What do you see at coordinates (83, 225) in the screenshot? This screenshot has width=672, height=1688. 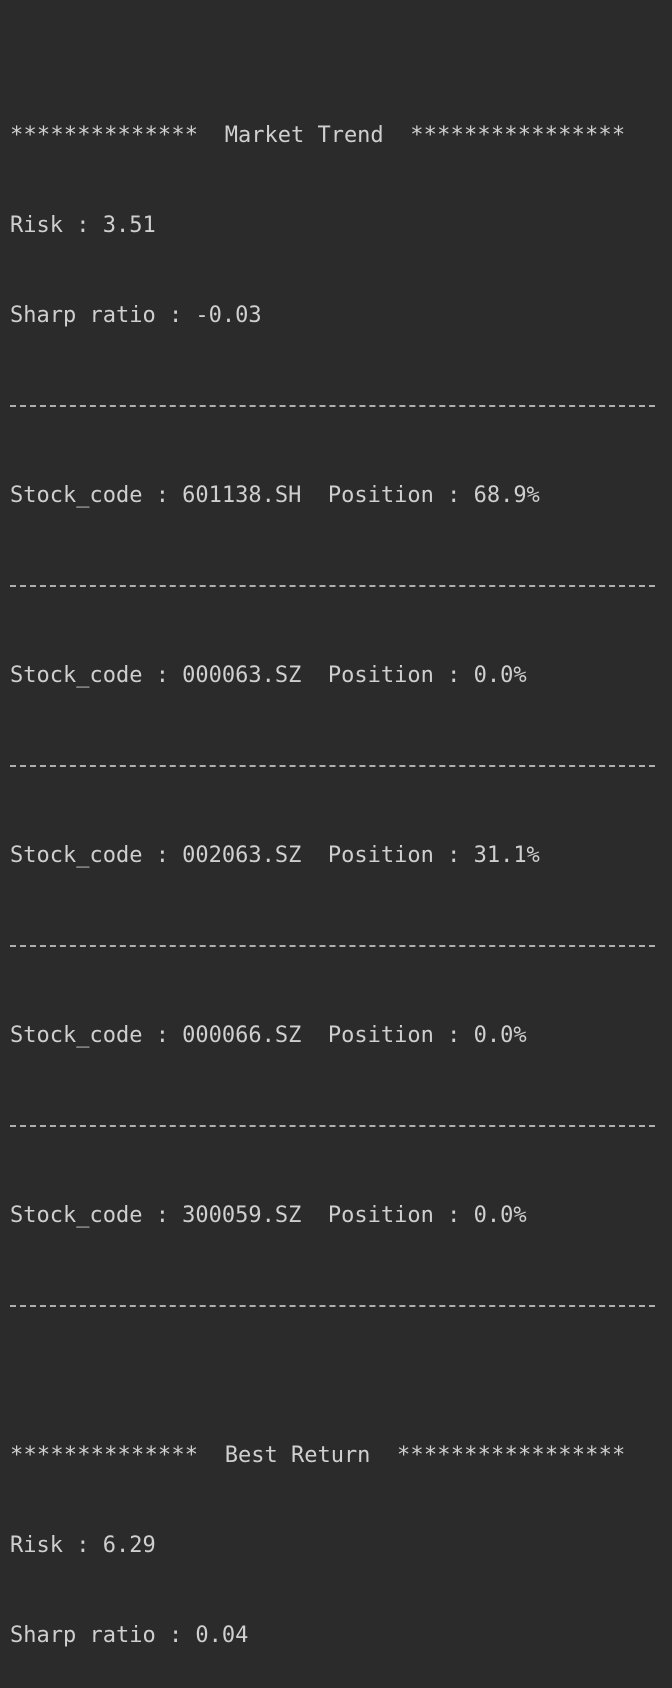 I see `risk-line: Risk : 3.51` at bounding box center [83, 225].